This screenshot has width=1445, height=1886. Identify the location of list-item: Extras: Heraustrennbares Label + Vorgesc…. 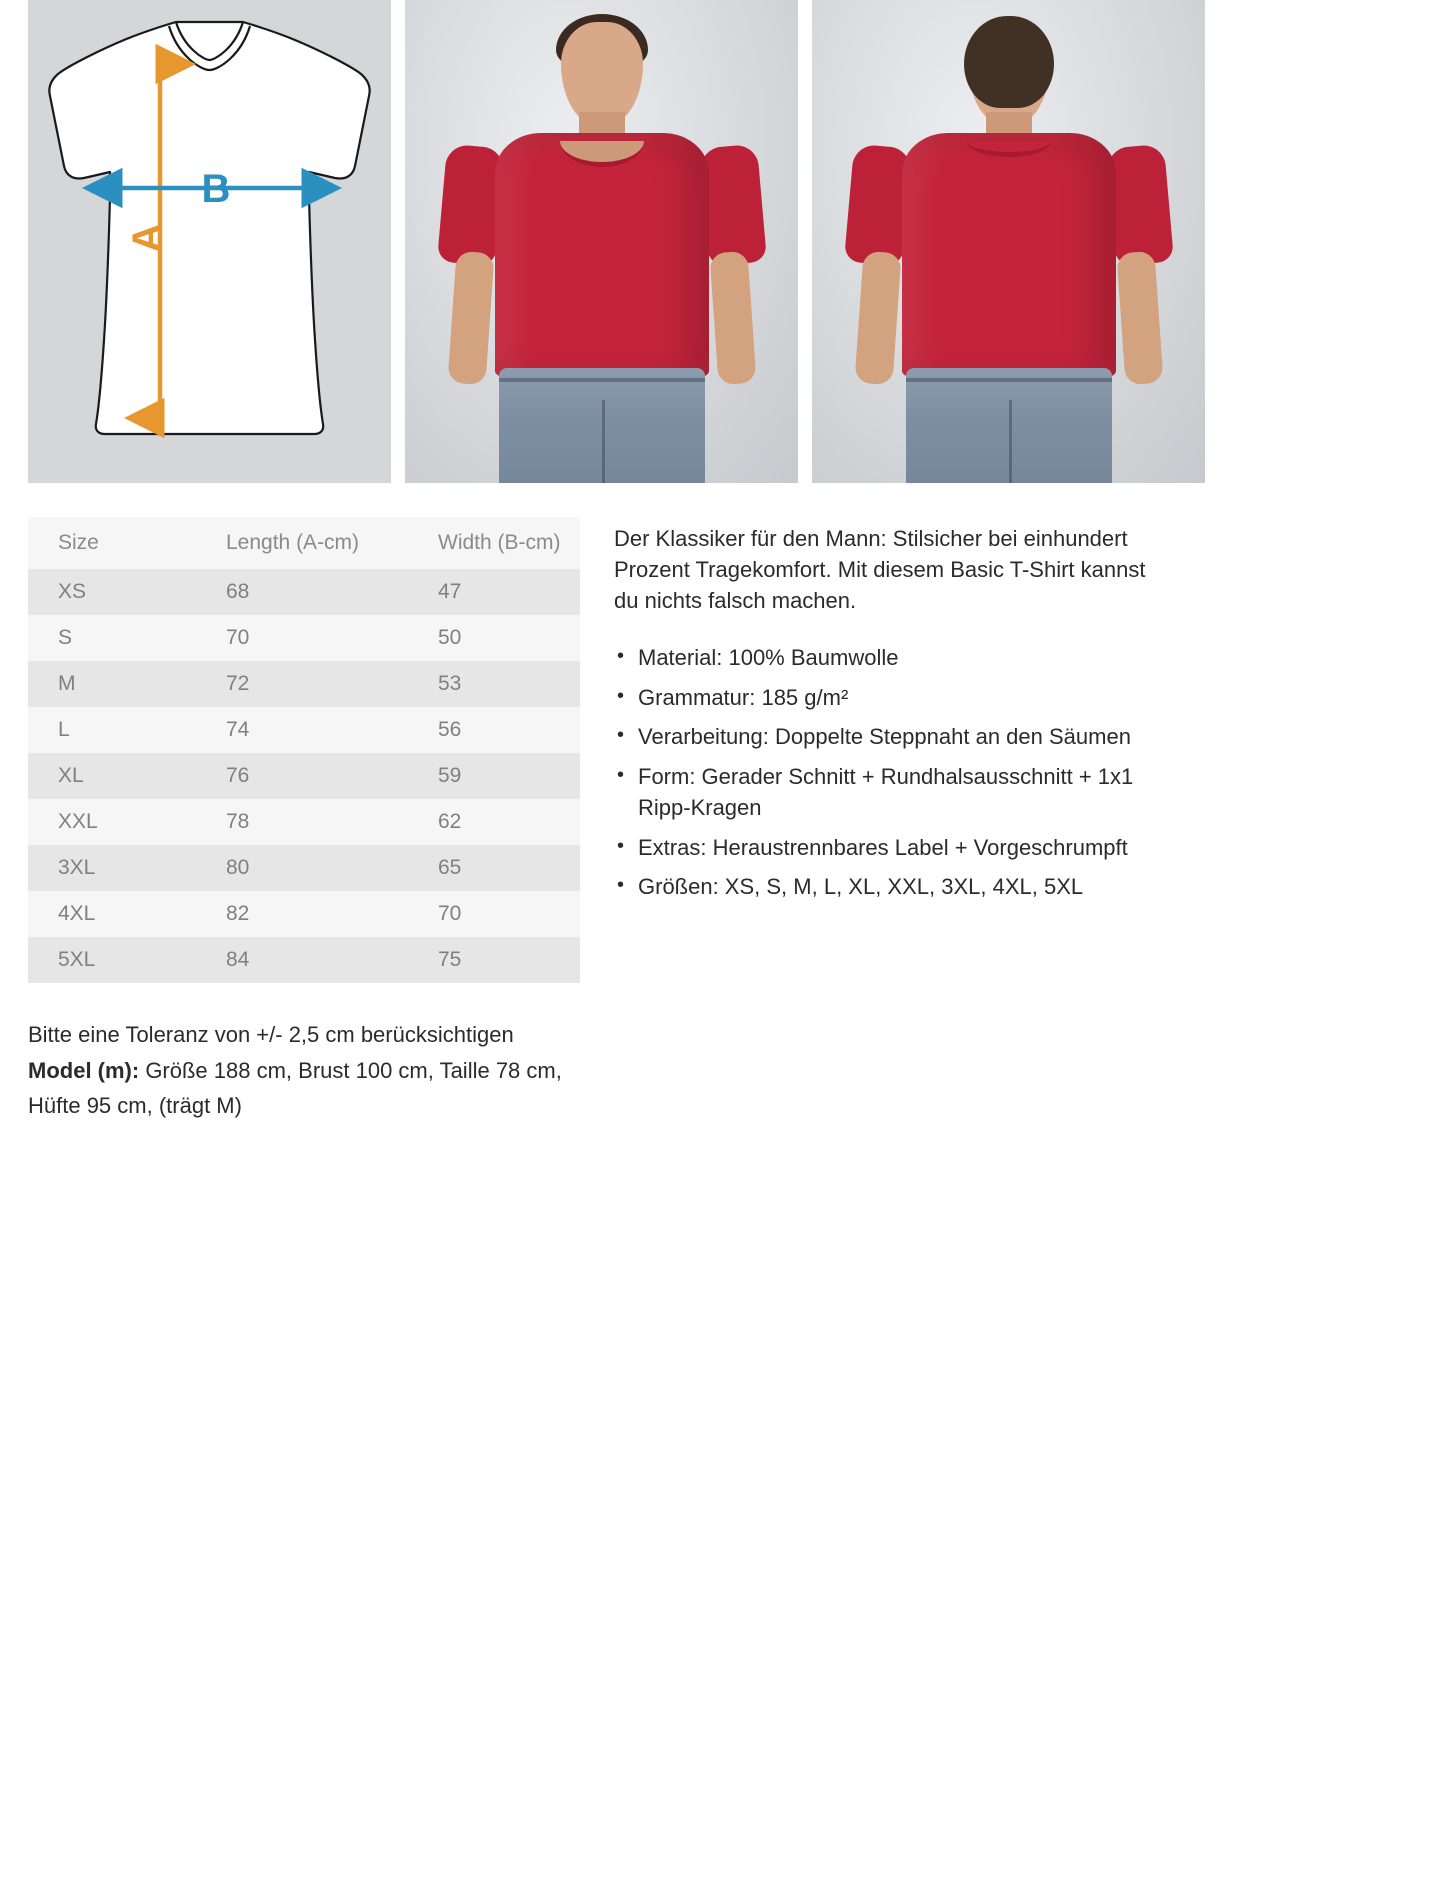
(884, 848).